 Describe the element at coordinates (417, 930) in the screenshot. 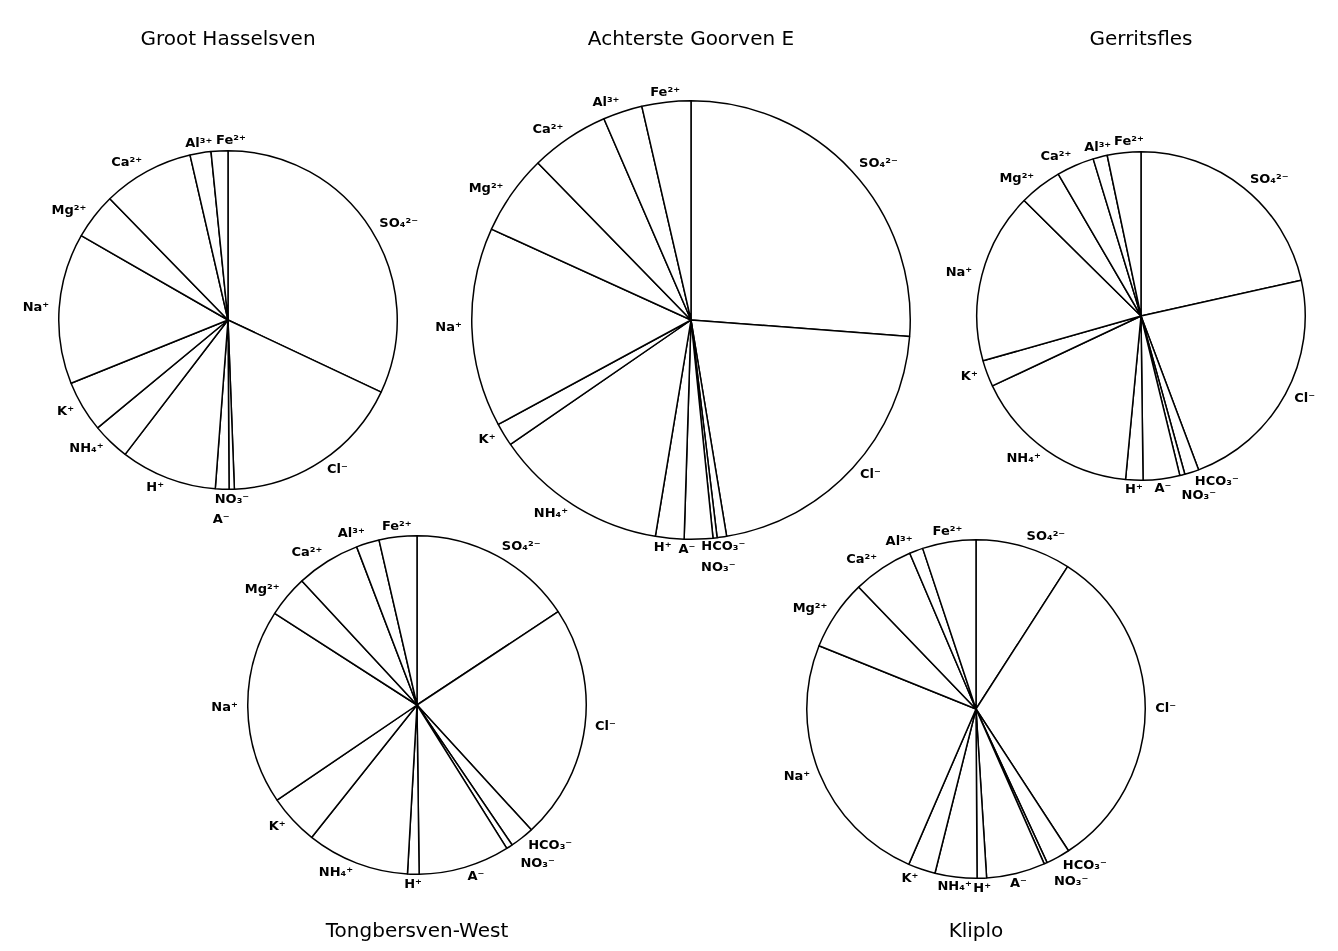

I see `text: Tongbersven-West` at that location.